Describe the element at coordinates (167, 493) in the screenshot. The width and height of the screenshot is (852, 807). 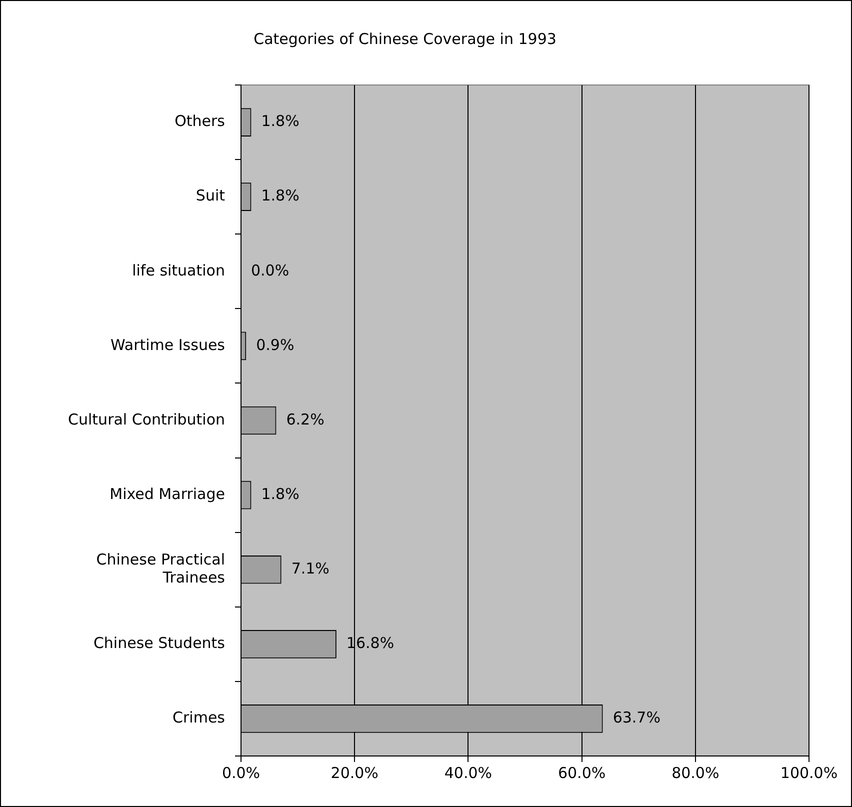
I see `y-tick-label: Mixed Marriage` at that location.